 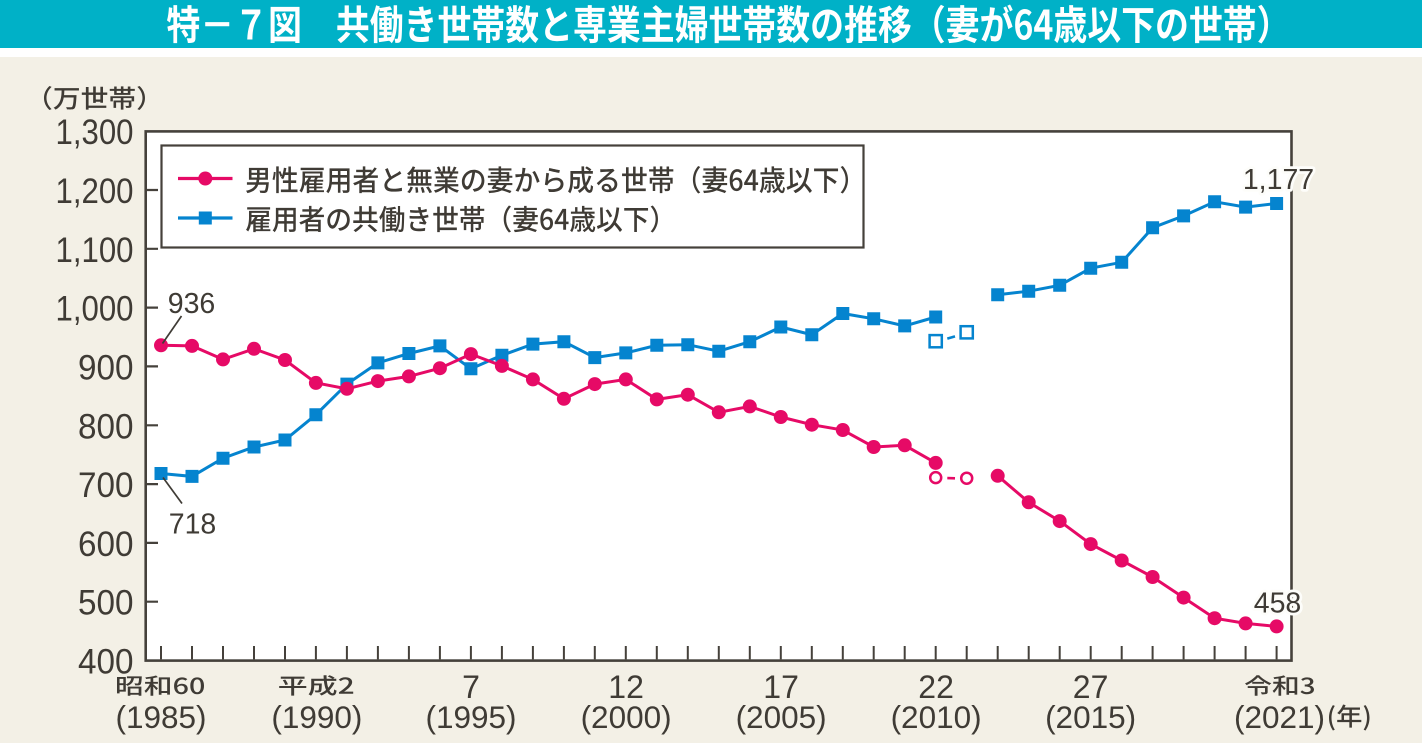 I want to click on svg-text: 458, so click(x=1278, y=604).